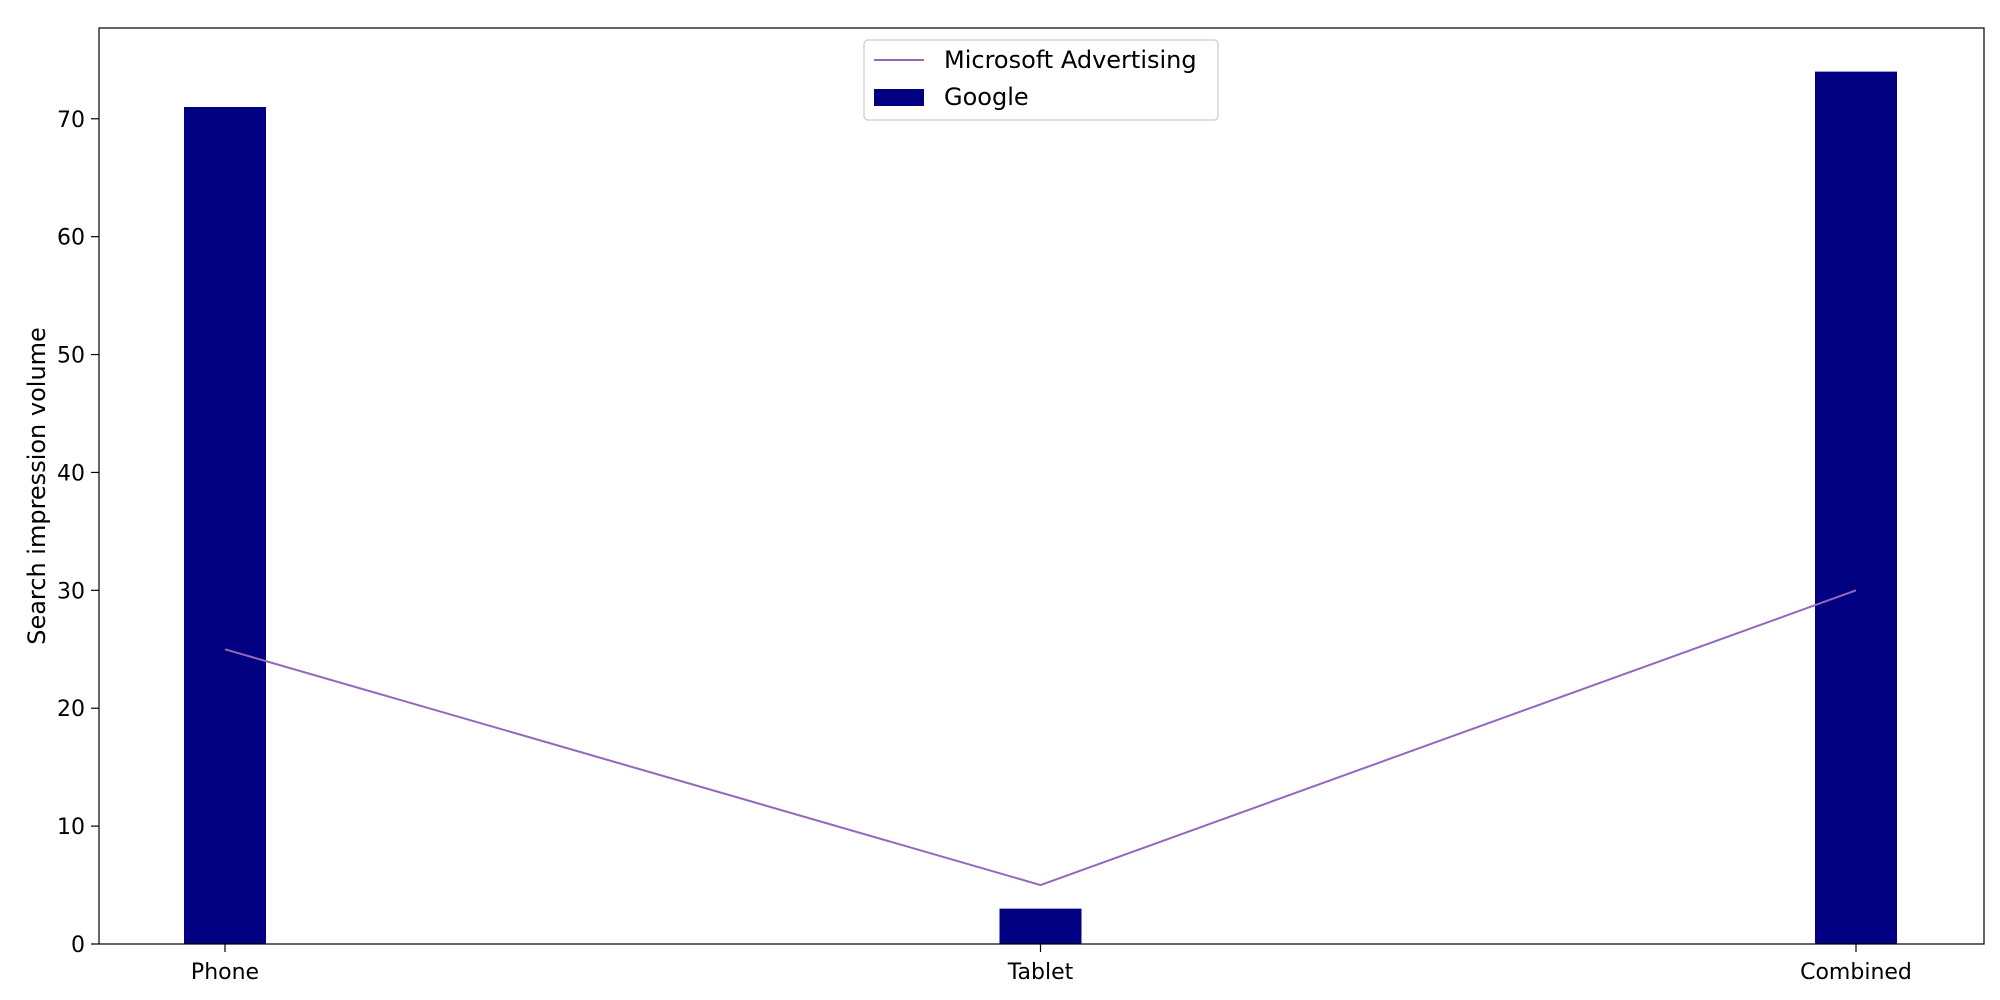 This screenshot has width=2000, height=1000. What do you see at coordinates (37, 486) in the screenshot?
I see `y-axis-title: Search impression volume` at bounding box center [37, 486].